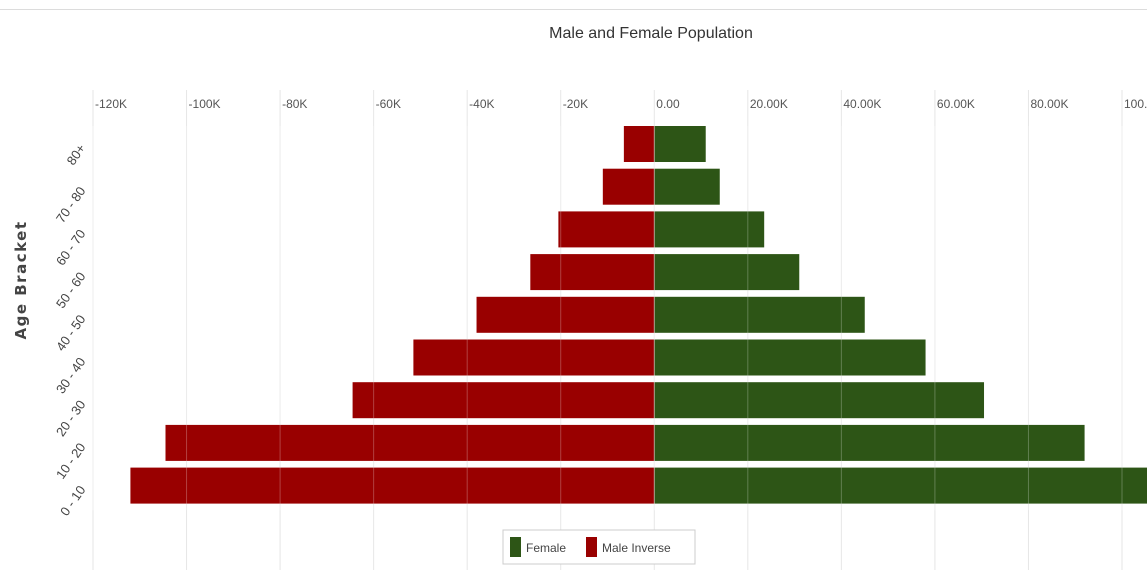  Describe the element at coordinates (481, 104) in the screenshot. I see `x-tick-label: -40K` at that location.